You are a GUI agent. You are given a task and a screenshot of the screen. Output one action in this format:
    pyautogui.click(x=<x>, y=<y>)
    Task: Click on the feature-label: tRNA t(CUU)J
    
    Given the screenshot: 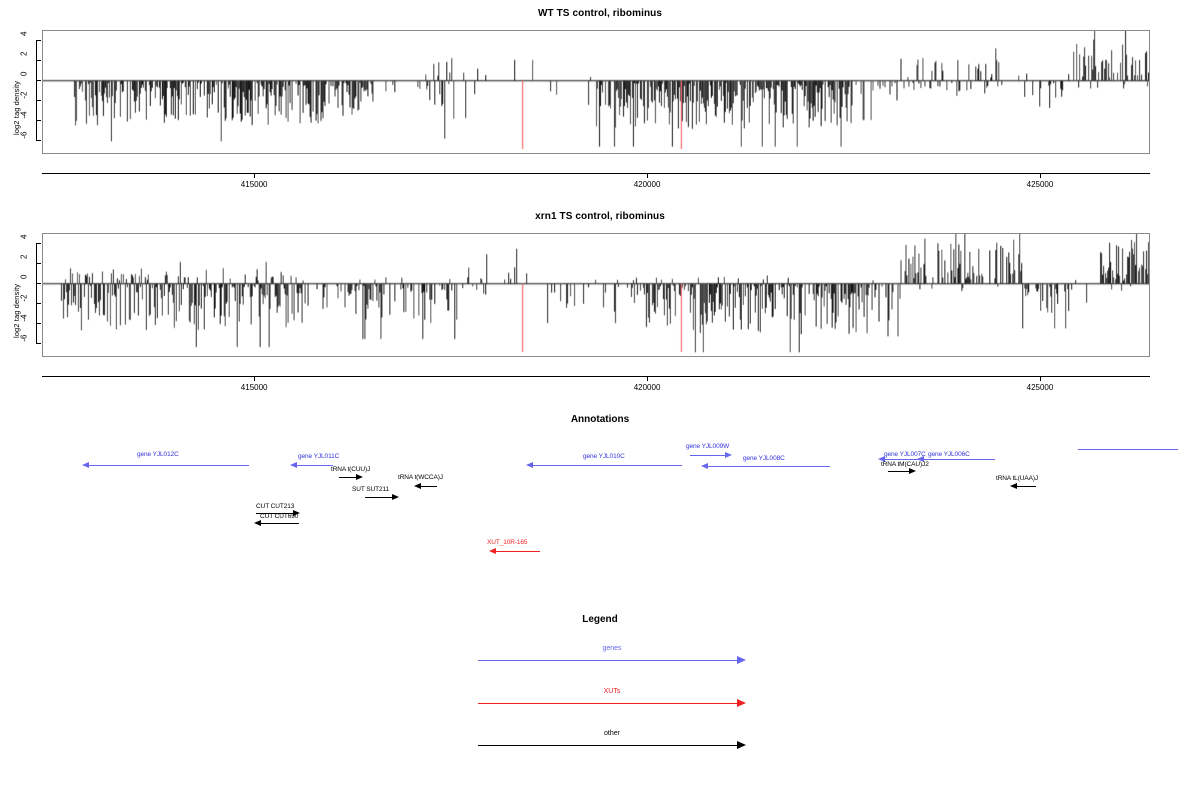 What is the action you would take?
    pyautogui.click(x=351, y=469)
    